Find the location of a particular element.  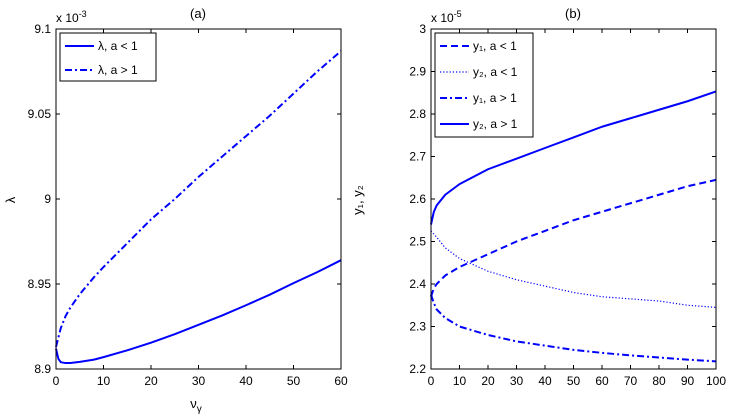

legend-label: λ, a < 1 is located at coordinates (118, 46).